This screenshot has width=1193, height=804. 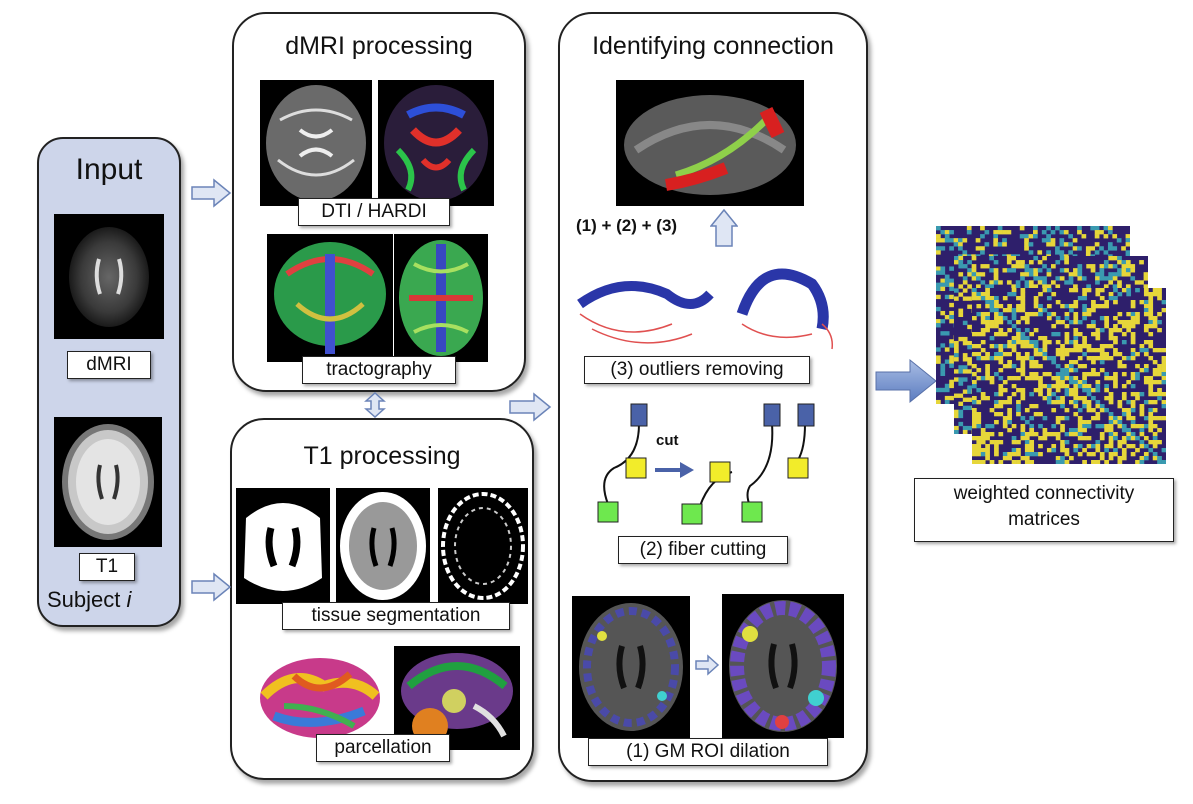 I want to click on input-panel: Input dMRI T1 Subject i, so click(x=109, y=382).